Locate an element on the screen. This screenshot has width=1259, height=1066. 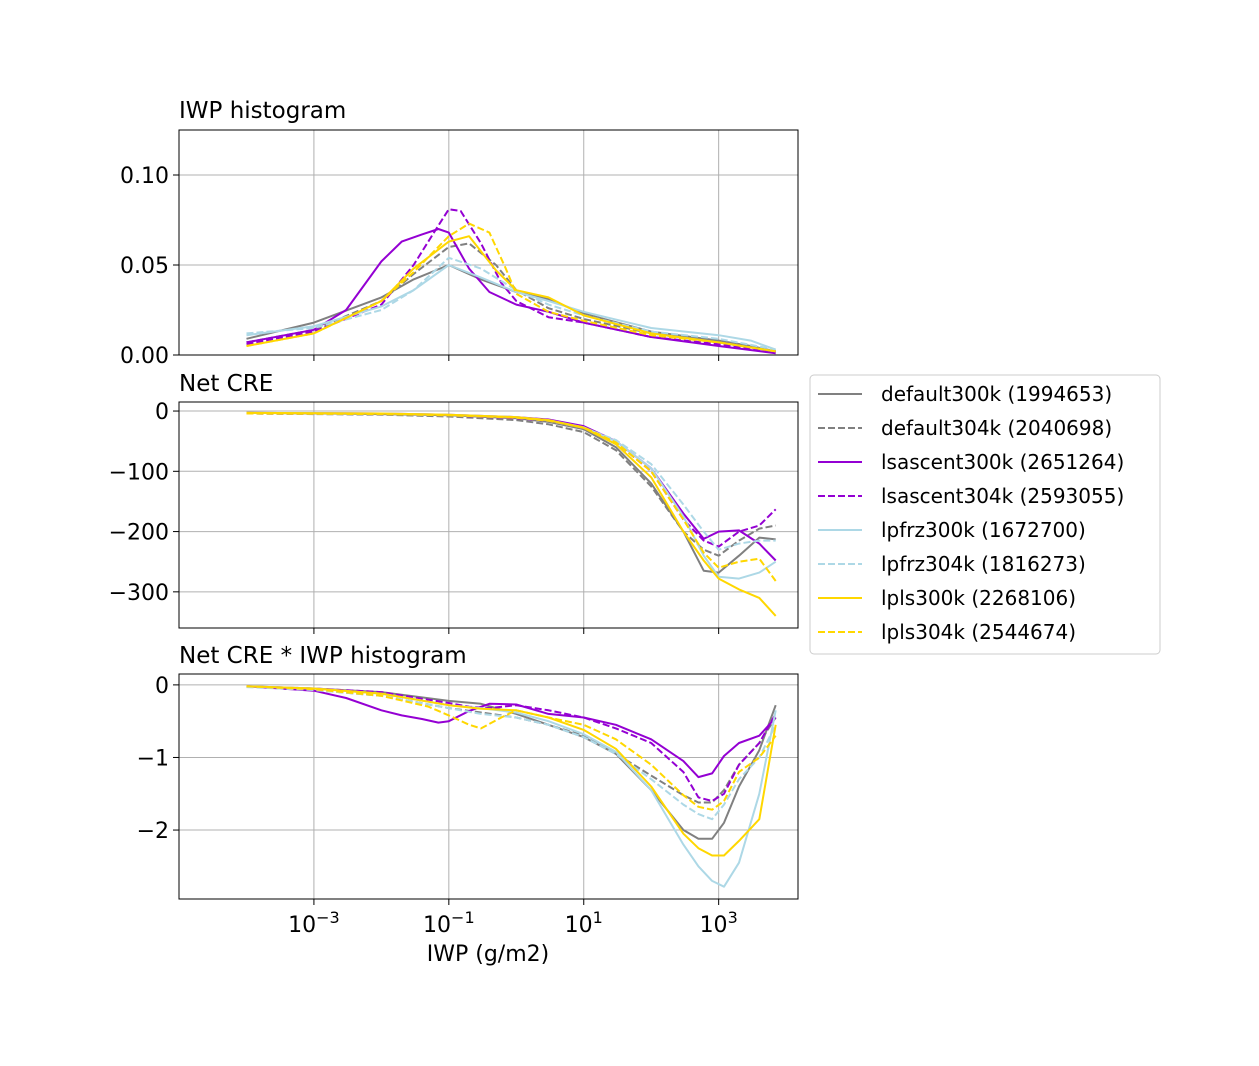
x-tick-label: 10⁻¹ is located at coordinates (449, 923).